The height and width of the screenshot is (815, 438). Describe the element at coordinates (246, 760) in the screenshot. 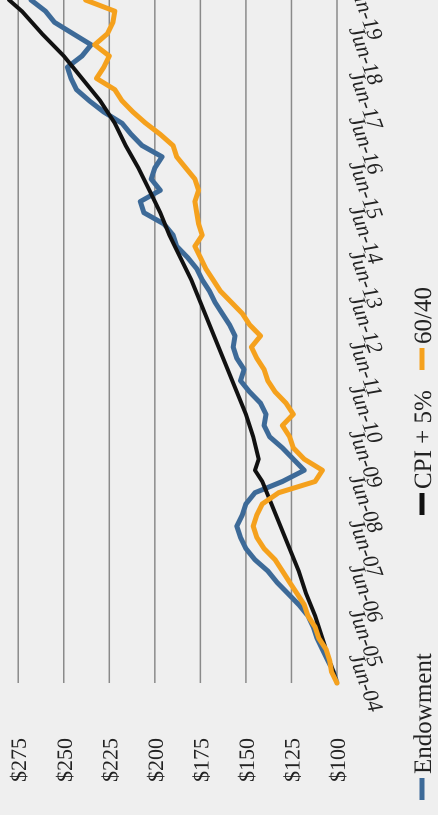

I see `value-tick-label: $150` at that location.